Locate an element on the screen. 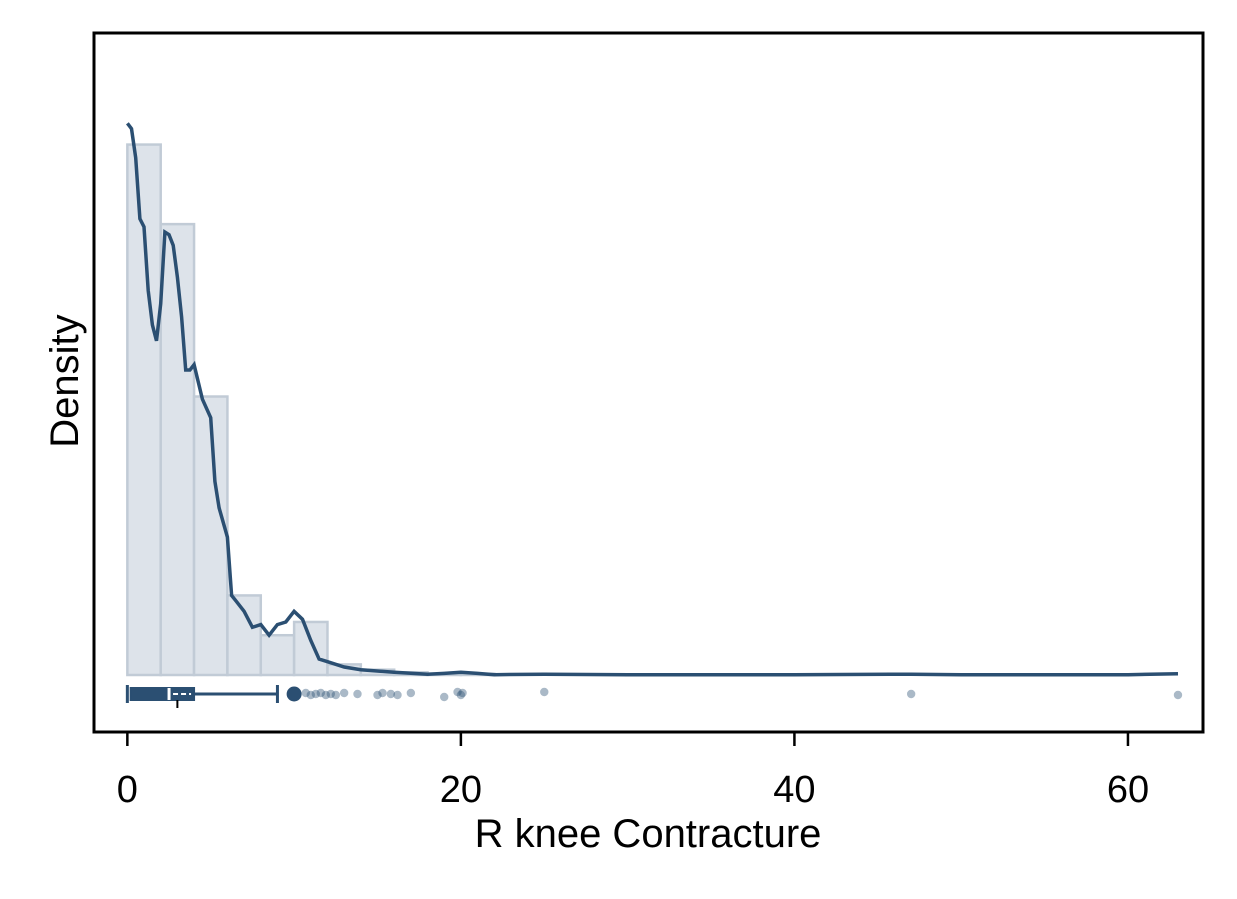 Image resolution: width=1237 pixels, height=899 pixels. x-tick-label: 40 is located at coordinates (794, 790).